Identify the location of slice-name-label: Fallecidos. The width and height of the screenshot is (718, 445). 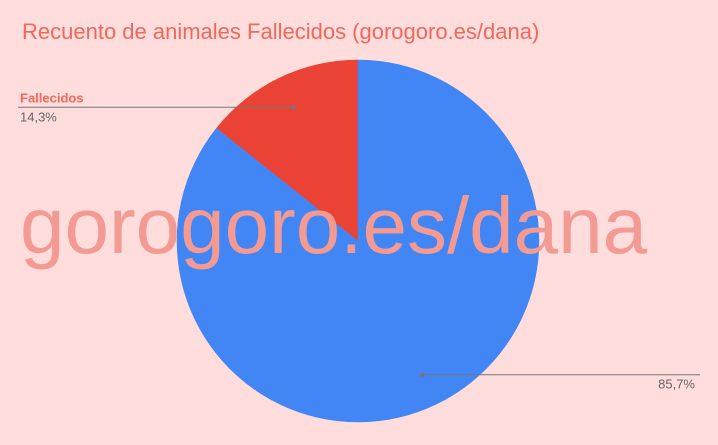
(52, 97).